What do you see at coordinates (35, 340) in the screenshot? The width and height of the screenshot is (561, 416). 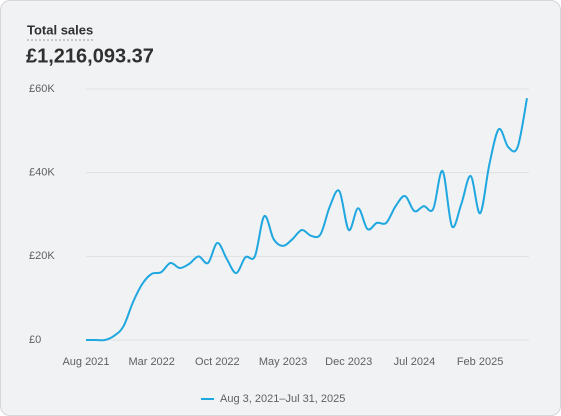 I see `y-tick-label: £0` at bounding box center [35, 340].